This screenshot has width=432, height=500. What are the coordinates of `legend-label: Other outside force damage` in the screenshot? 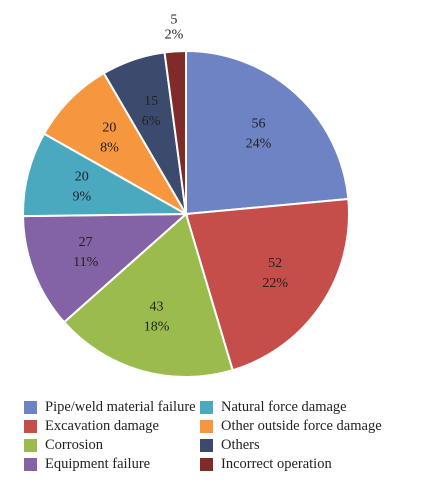 It's located at (301, 426).